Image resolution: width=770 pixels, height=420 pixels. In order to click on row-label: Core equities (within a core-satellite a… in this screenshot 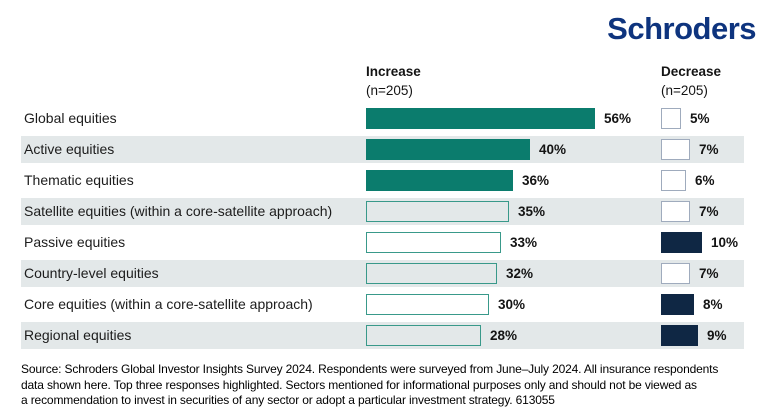, I will do `click(168, 304)`.